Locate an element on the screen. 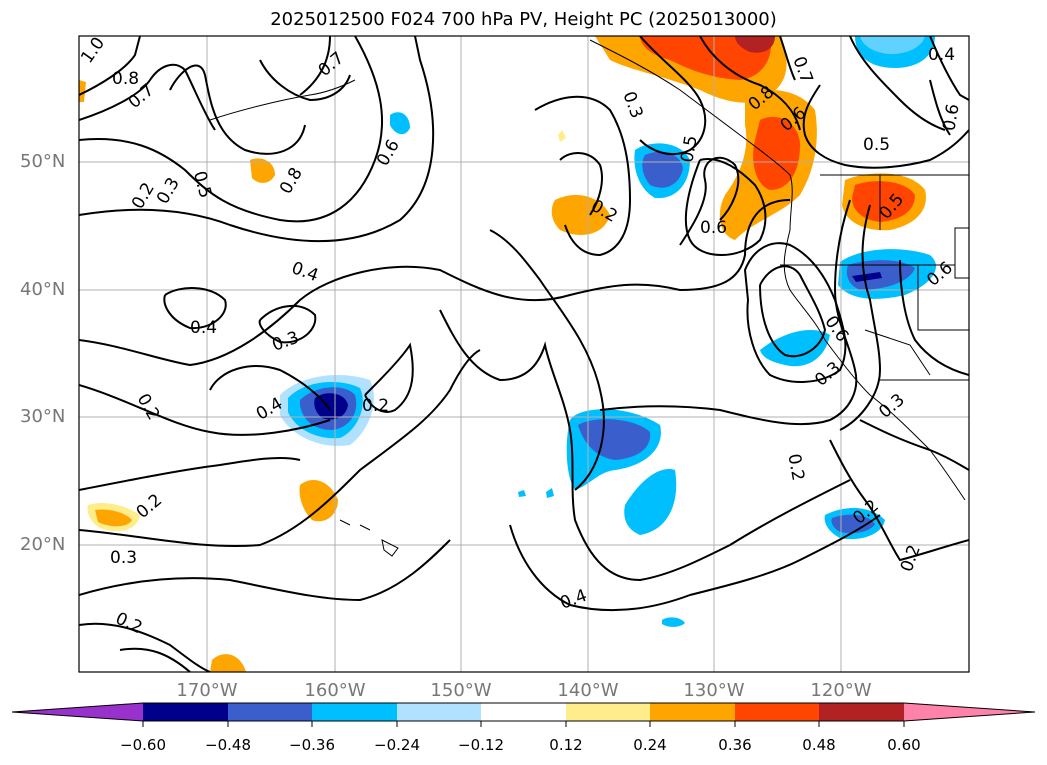  colorbar-tick-label: −0.36 is located at coordinates (312, 745).